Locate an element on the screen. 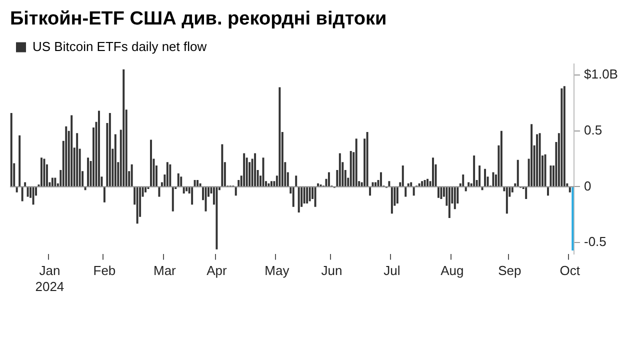 Image resolution: width=624 pixels, height=339 pixels. x-tick-label: Mar is located at coordinates (165, 270).